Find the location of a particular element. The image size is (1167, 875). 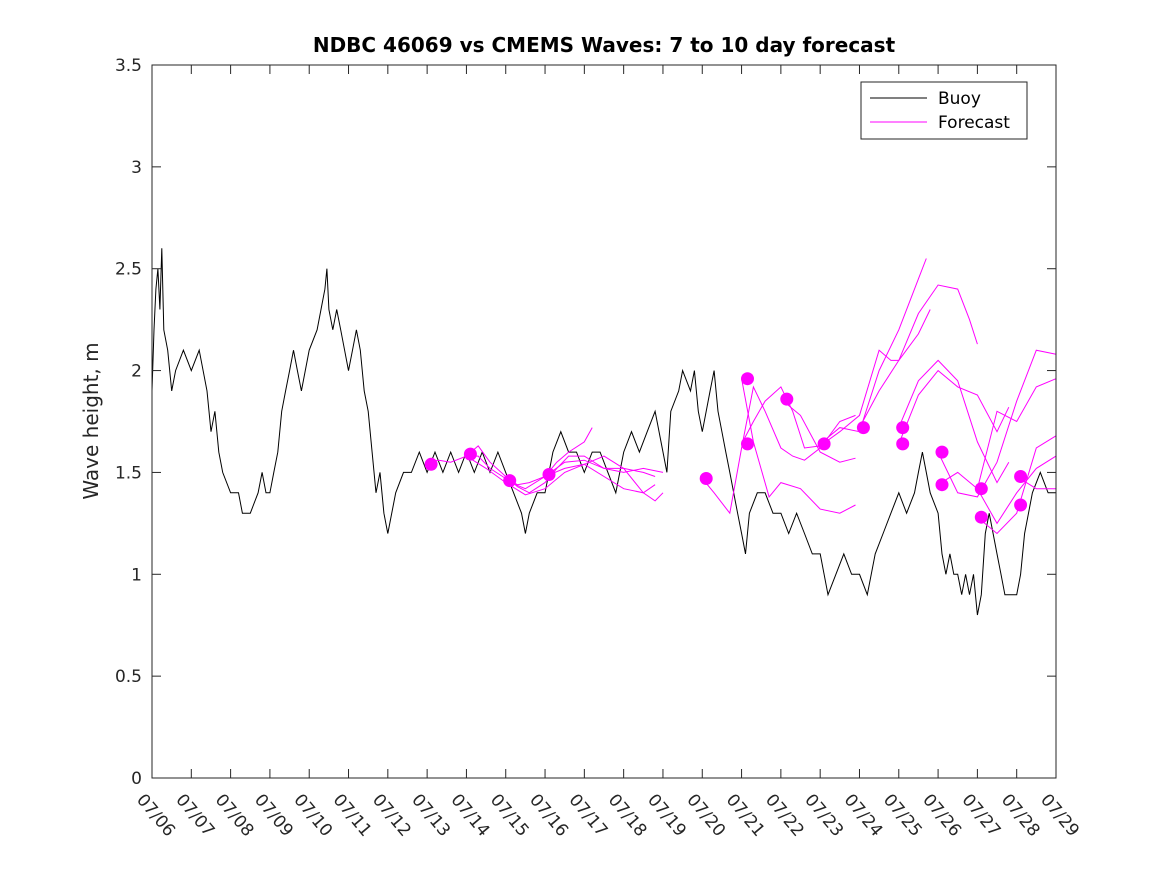

x-tick-label: 07/09 is located at coordinates (273, 815).